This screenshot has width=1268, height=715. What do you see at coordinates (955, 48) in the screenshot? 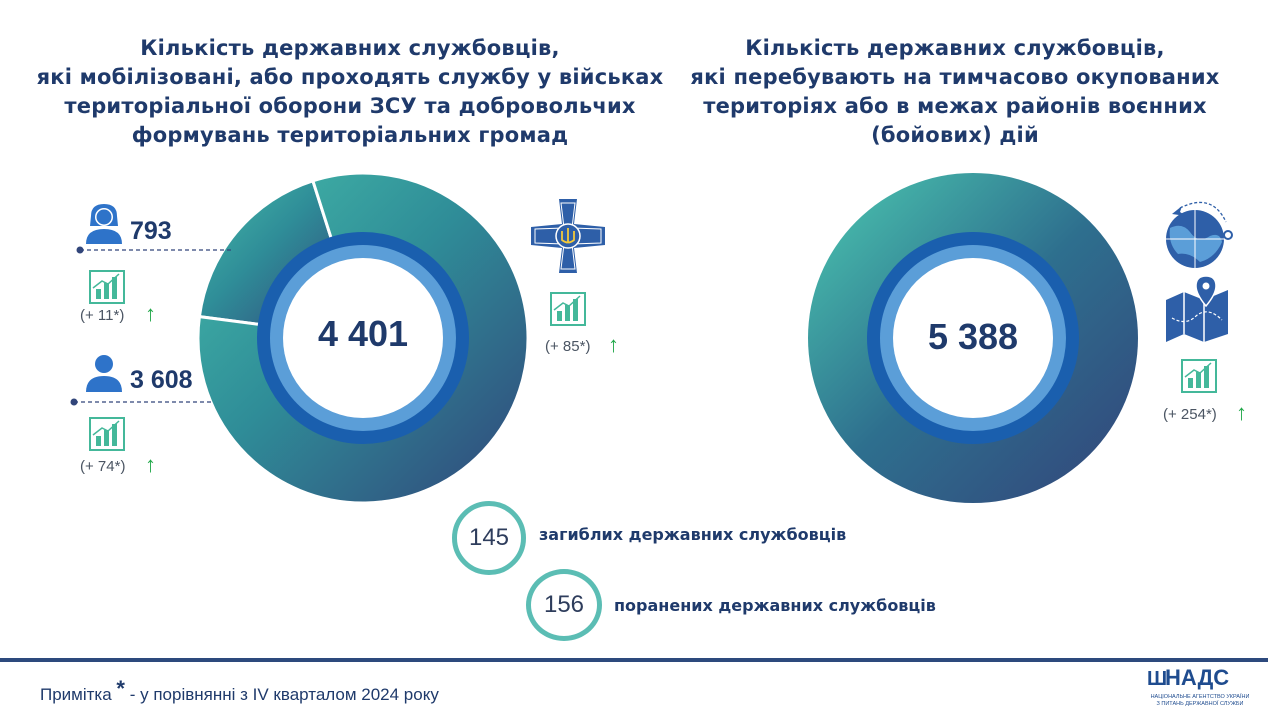
I see `right-title-line-1: Кількість державних службовців,` at bounding box center [955, 48].